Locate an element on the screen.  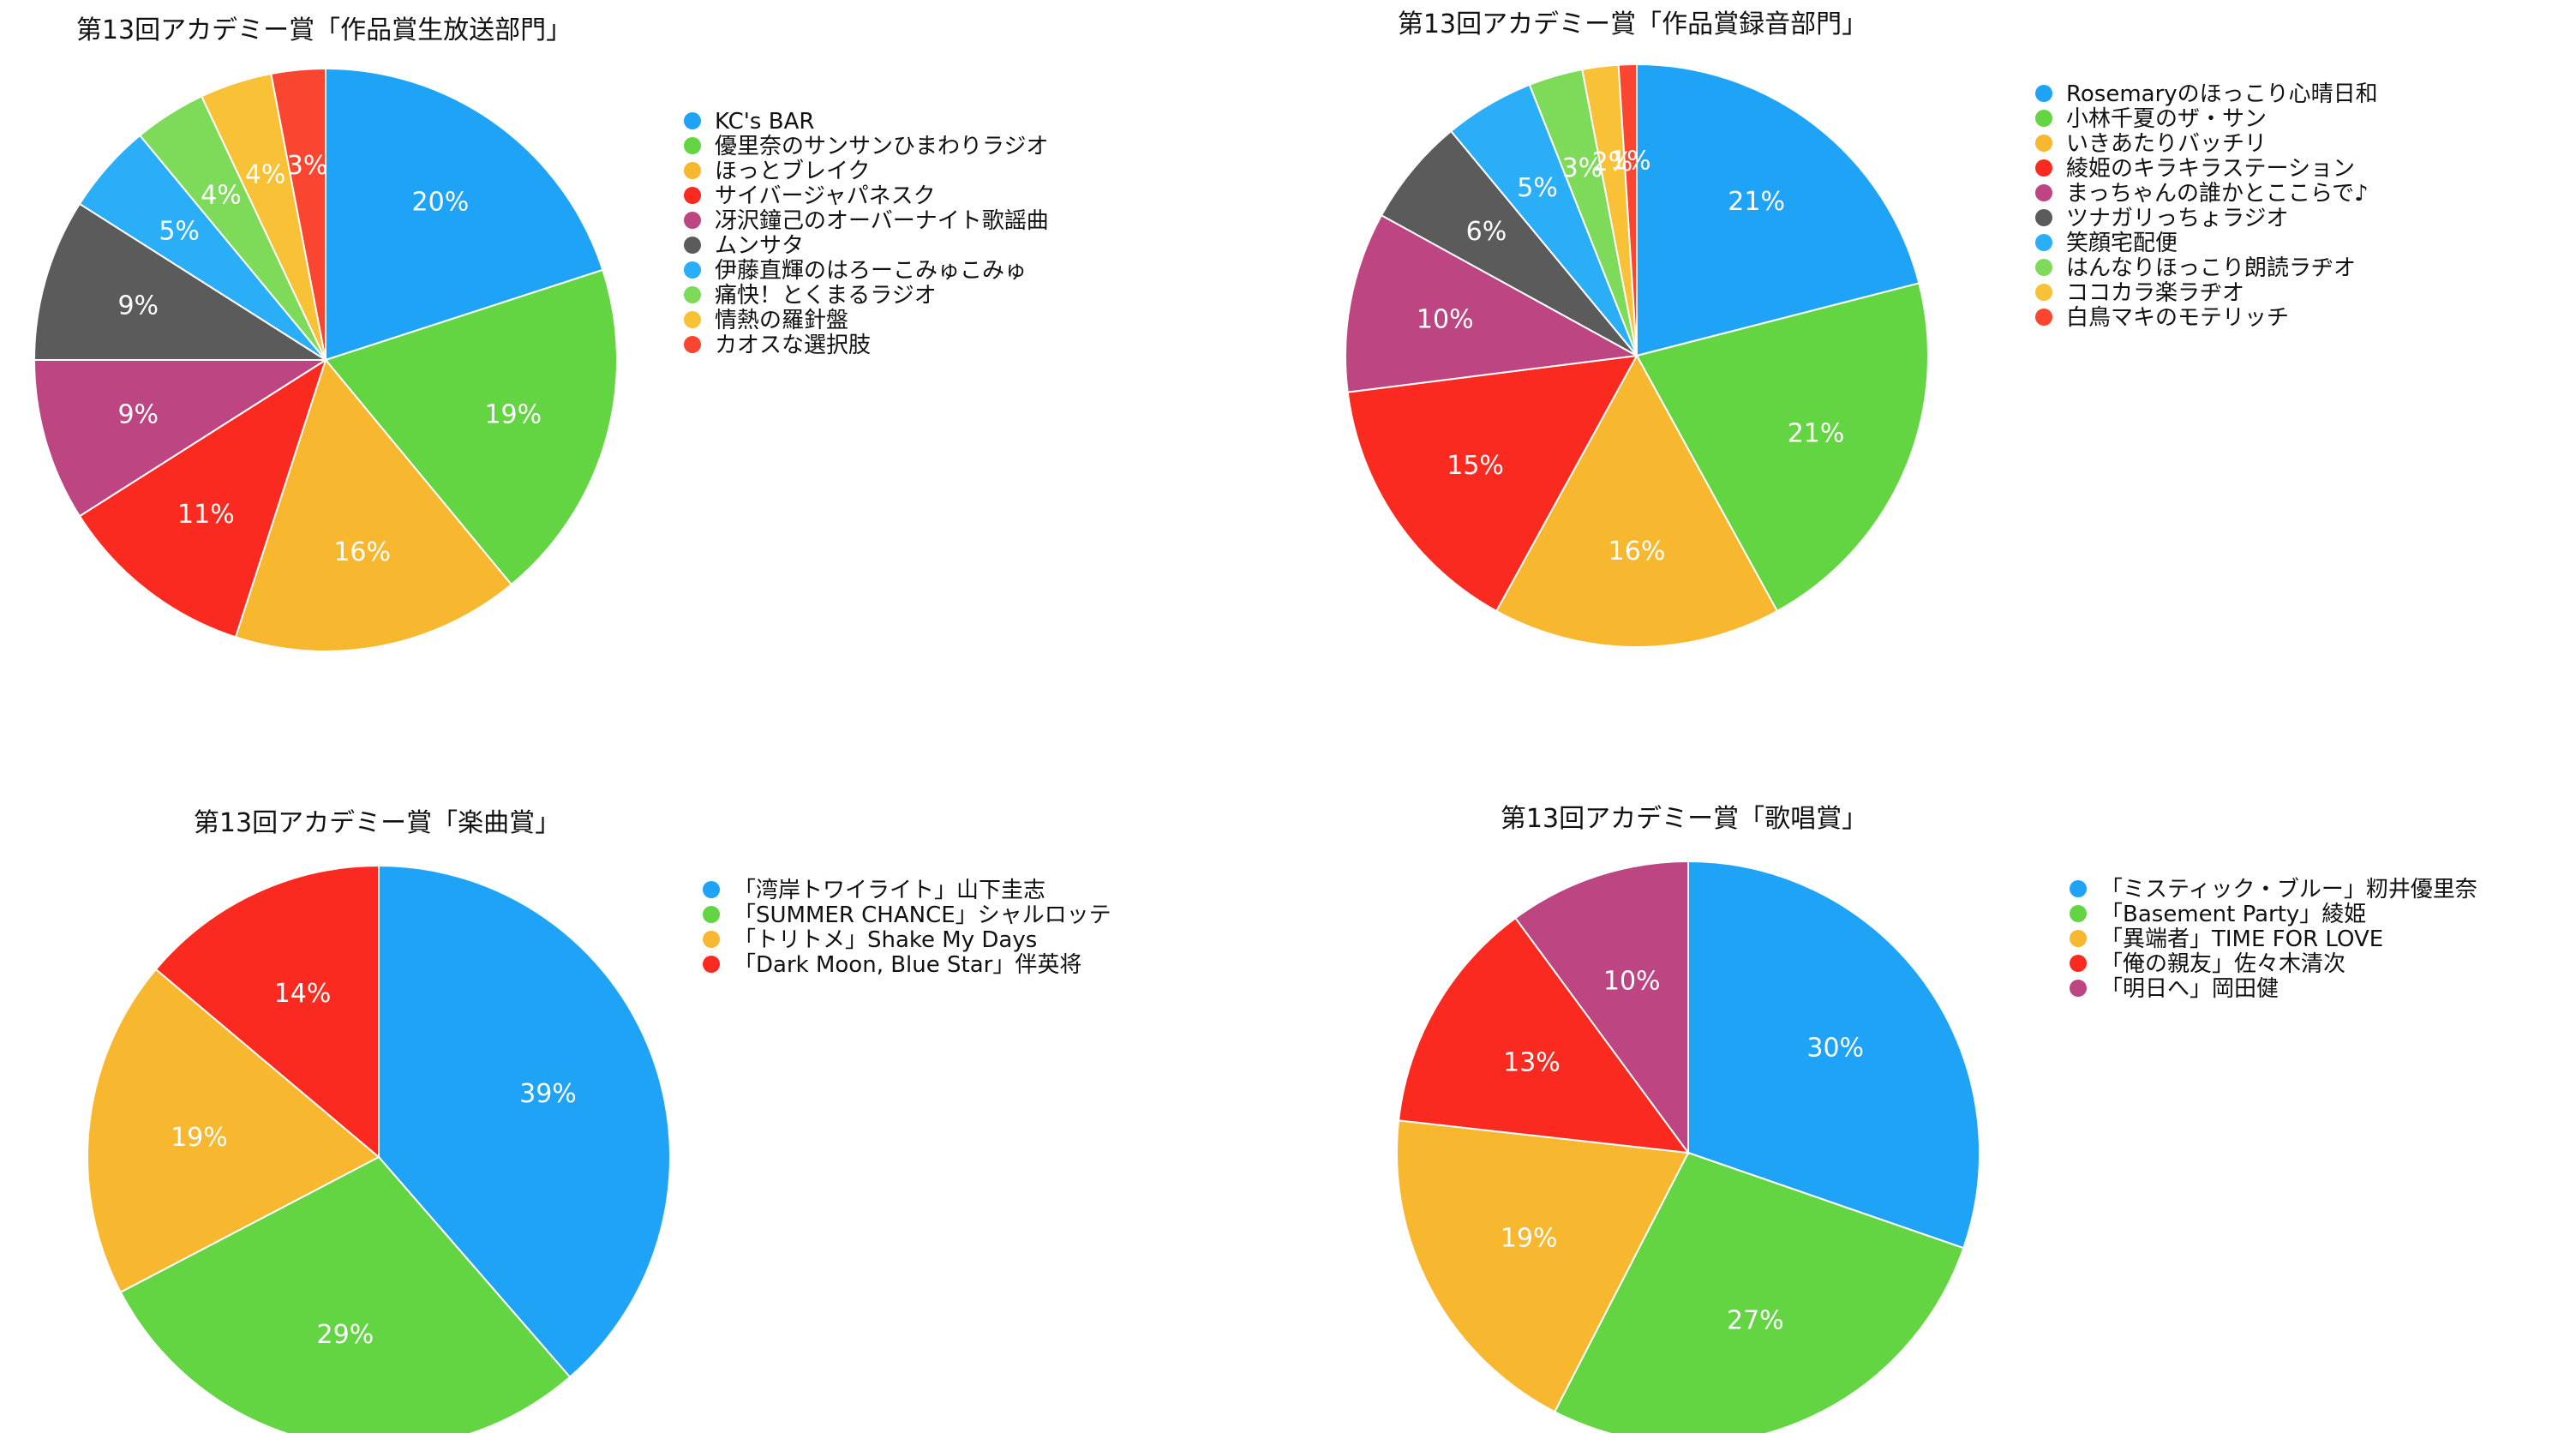
chart-title: 第13回アカデミー賞「作品賞録音部門」 is located at coordinates (1632, 24).